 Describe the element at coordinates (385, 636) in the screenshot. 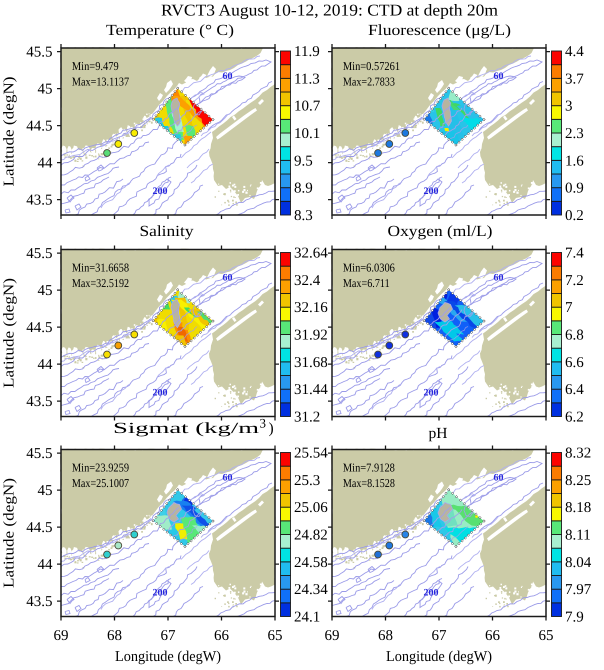

I see `svg-text: 68` at that location.